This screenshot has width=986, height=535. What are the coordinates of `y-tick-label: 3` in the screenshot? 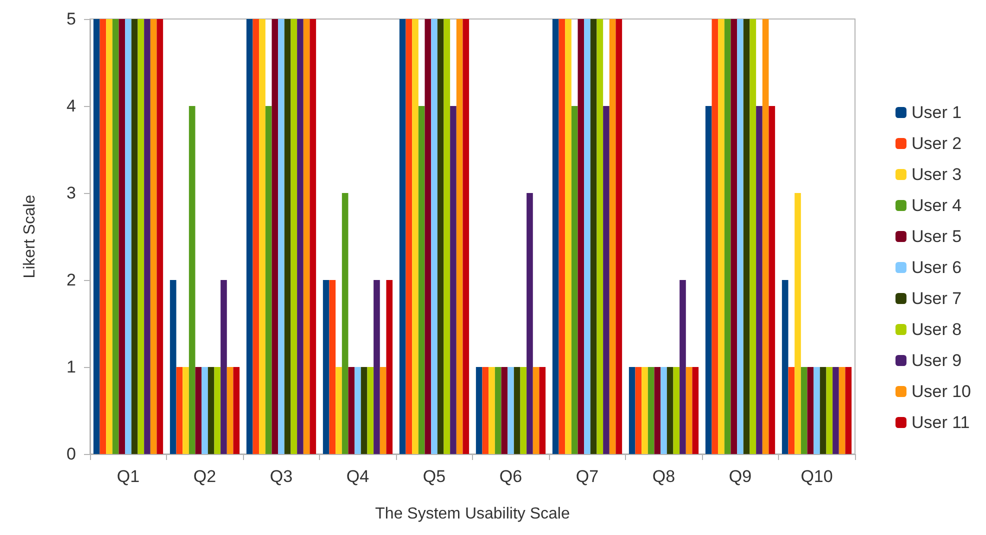 It's located at (71, 193).